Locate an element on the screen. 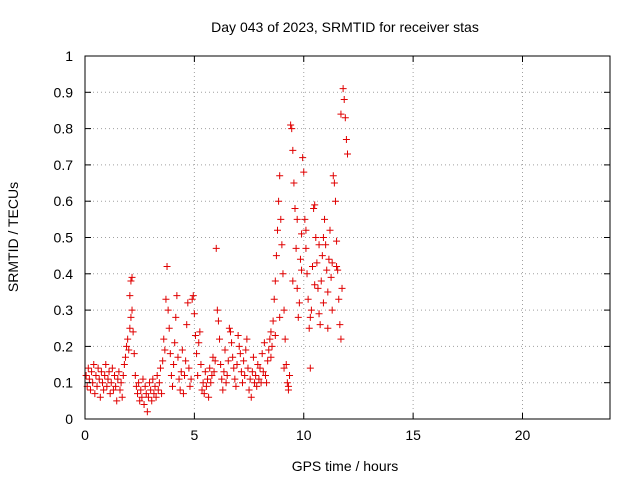  y-tick-label: 0.3 is located at coordinates (64, 310).